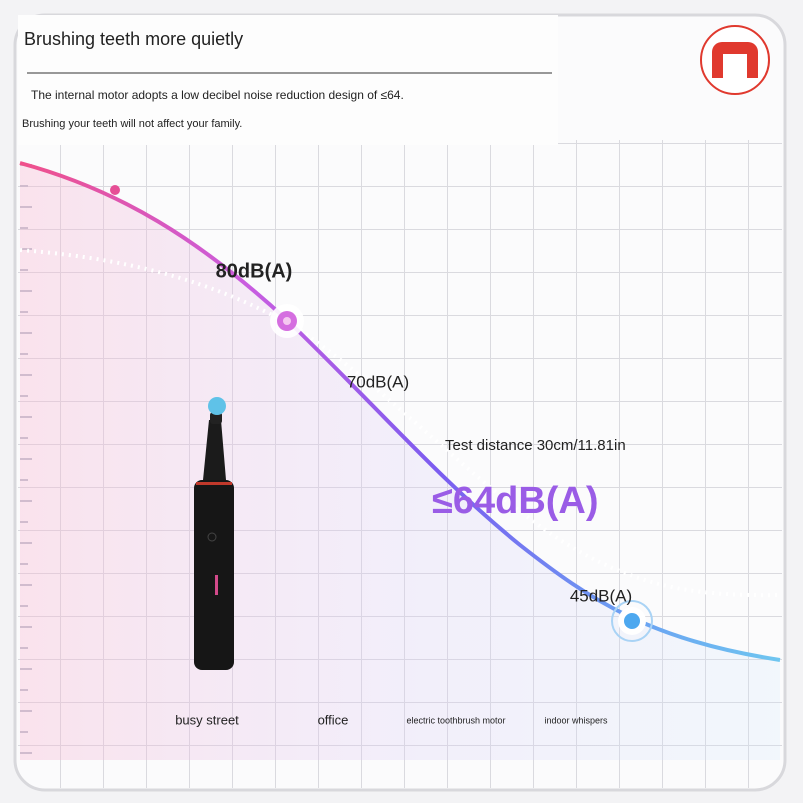 The height and width of the screenshot is (803, 803). I want to click on category-label: office, so click(333, 719).